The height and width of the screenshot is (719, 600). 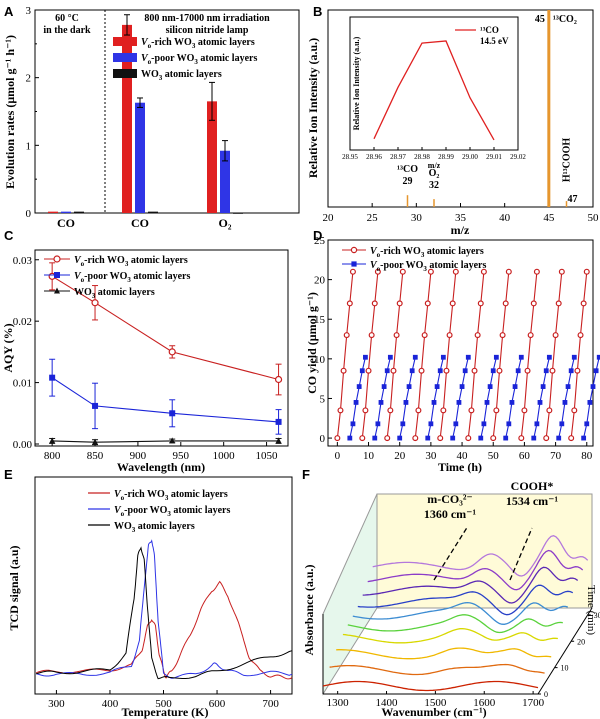 I want to click on panel-a-category-label: CO, so click(x=140, y=223).